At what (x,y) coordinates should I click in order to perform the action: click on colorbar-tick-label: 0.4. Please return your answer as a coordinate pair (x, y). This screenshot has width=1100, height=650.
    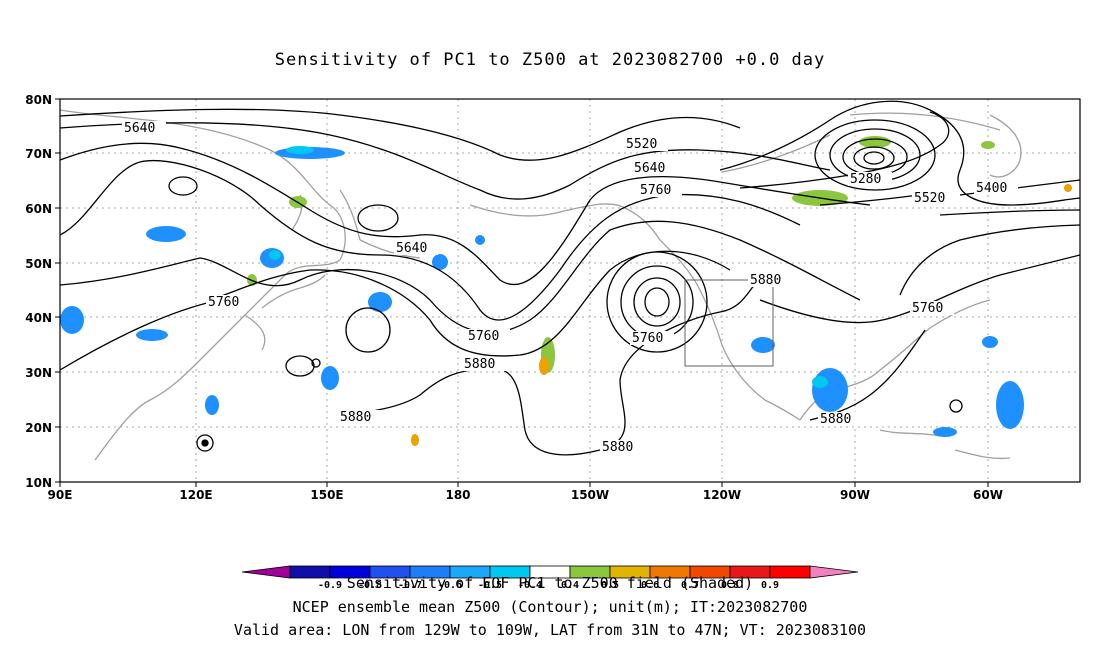
    Looking at the image, I should click on (570, 585).